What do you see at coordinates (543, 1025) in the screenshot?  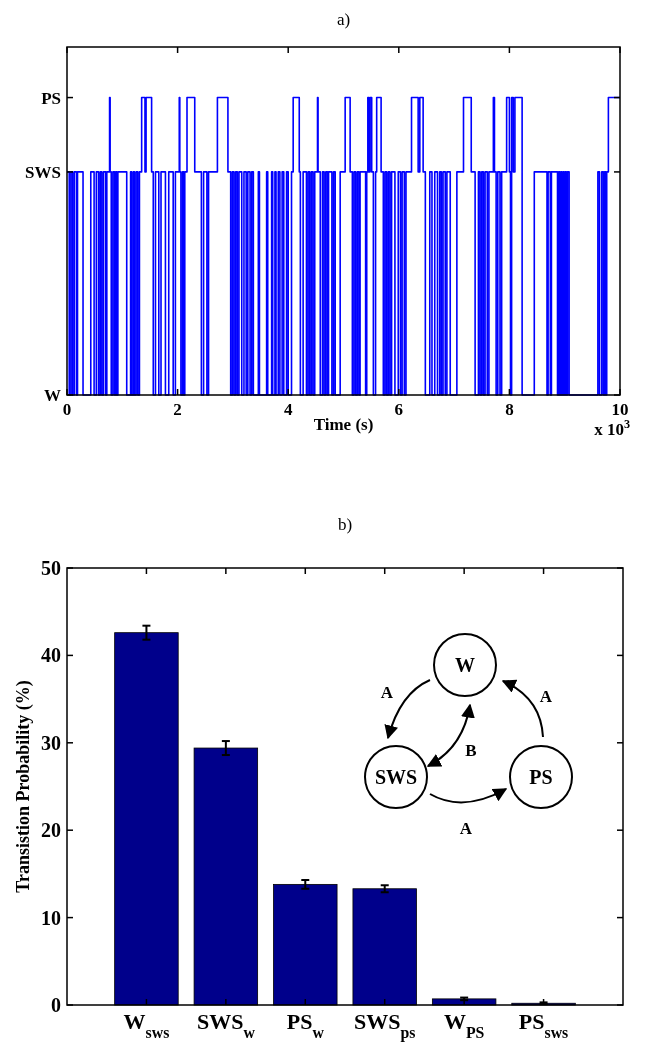 I see `x-tick-label: PS$_{sws}$` at bounding box center [543, 1025].